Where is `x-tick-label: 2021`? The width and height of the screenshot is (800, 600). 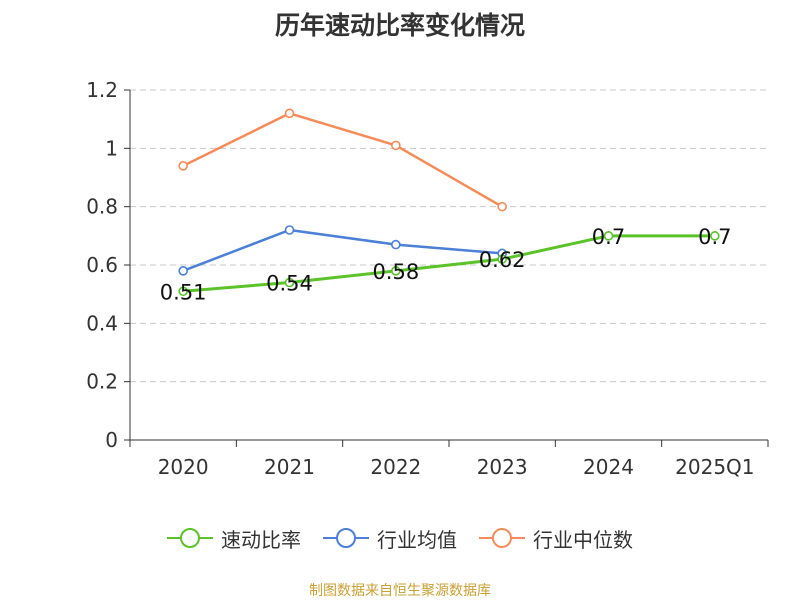 x-tick-label: 2021 is located at coordinates (289, 467).